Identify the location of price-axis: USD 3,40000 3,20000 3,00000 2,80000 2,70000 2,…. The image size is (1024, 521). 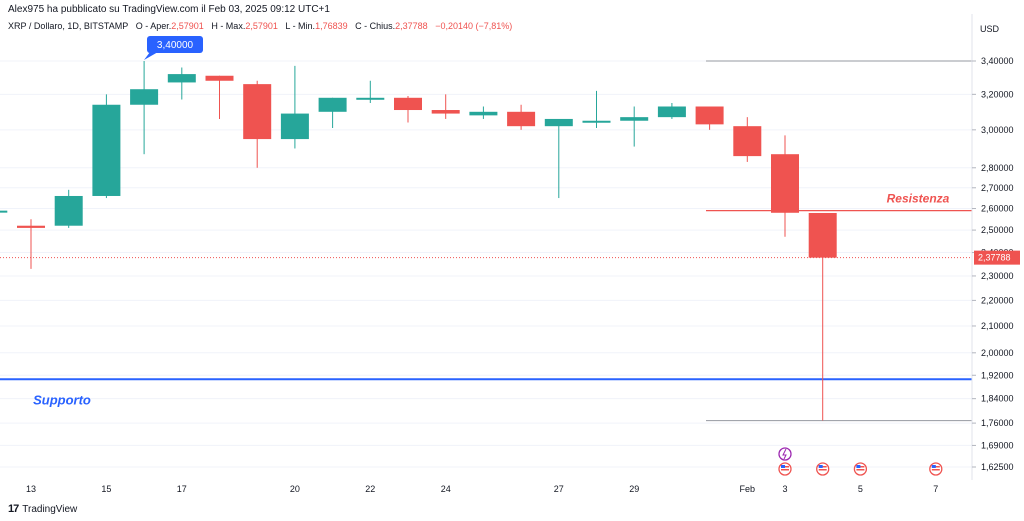
(992, 247).